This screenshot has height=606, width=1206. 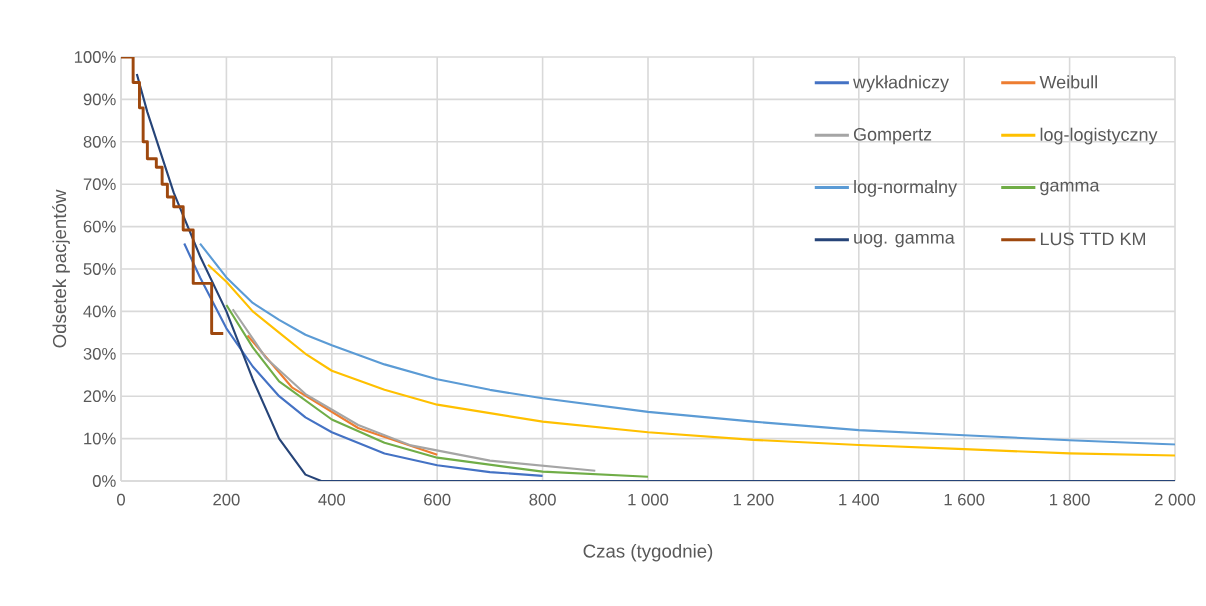 What do you see at coordinates (542, 499) in the screenshot?
I see `x-tick-label: 800` at bounding box center [542, 499].